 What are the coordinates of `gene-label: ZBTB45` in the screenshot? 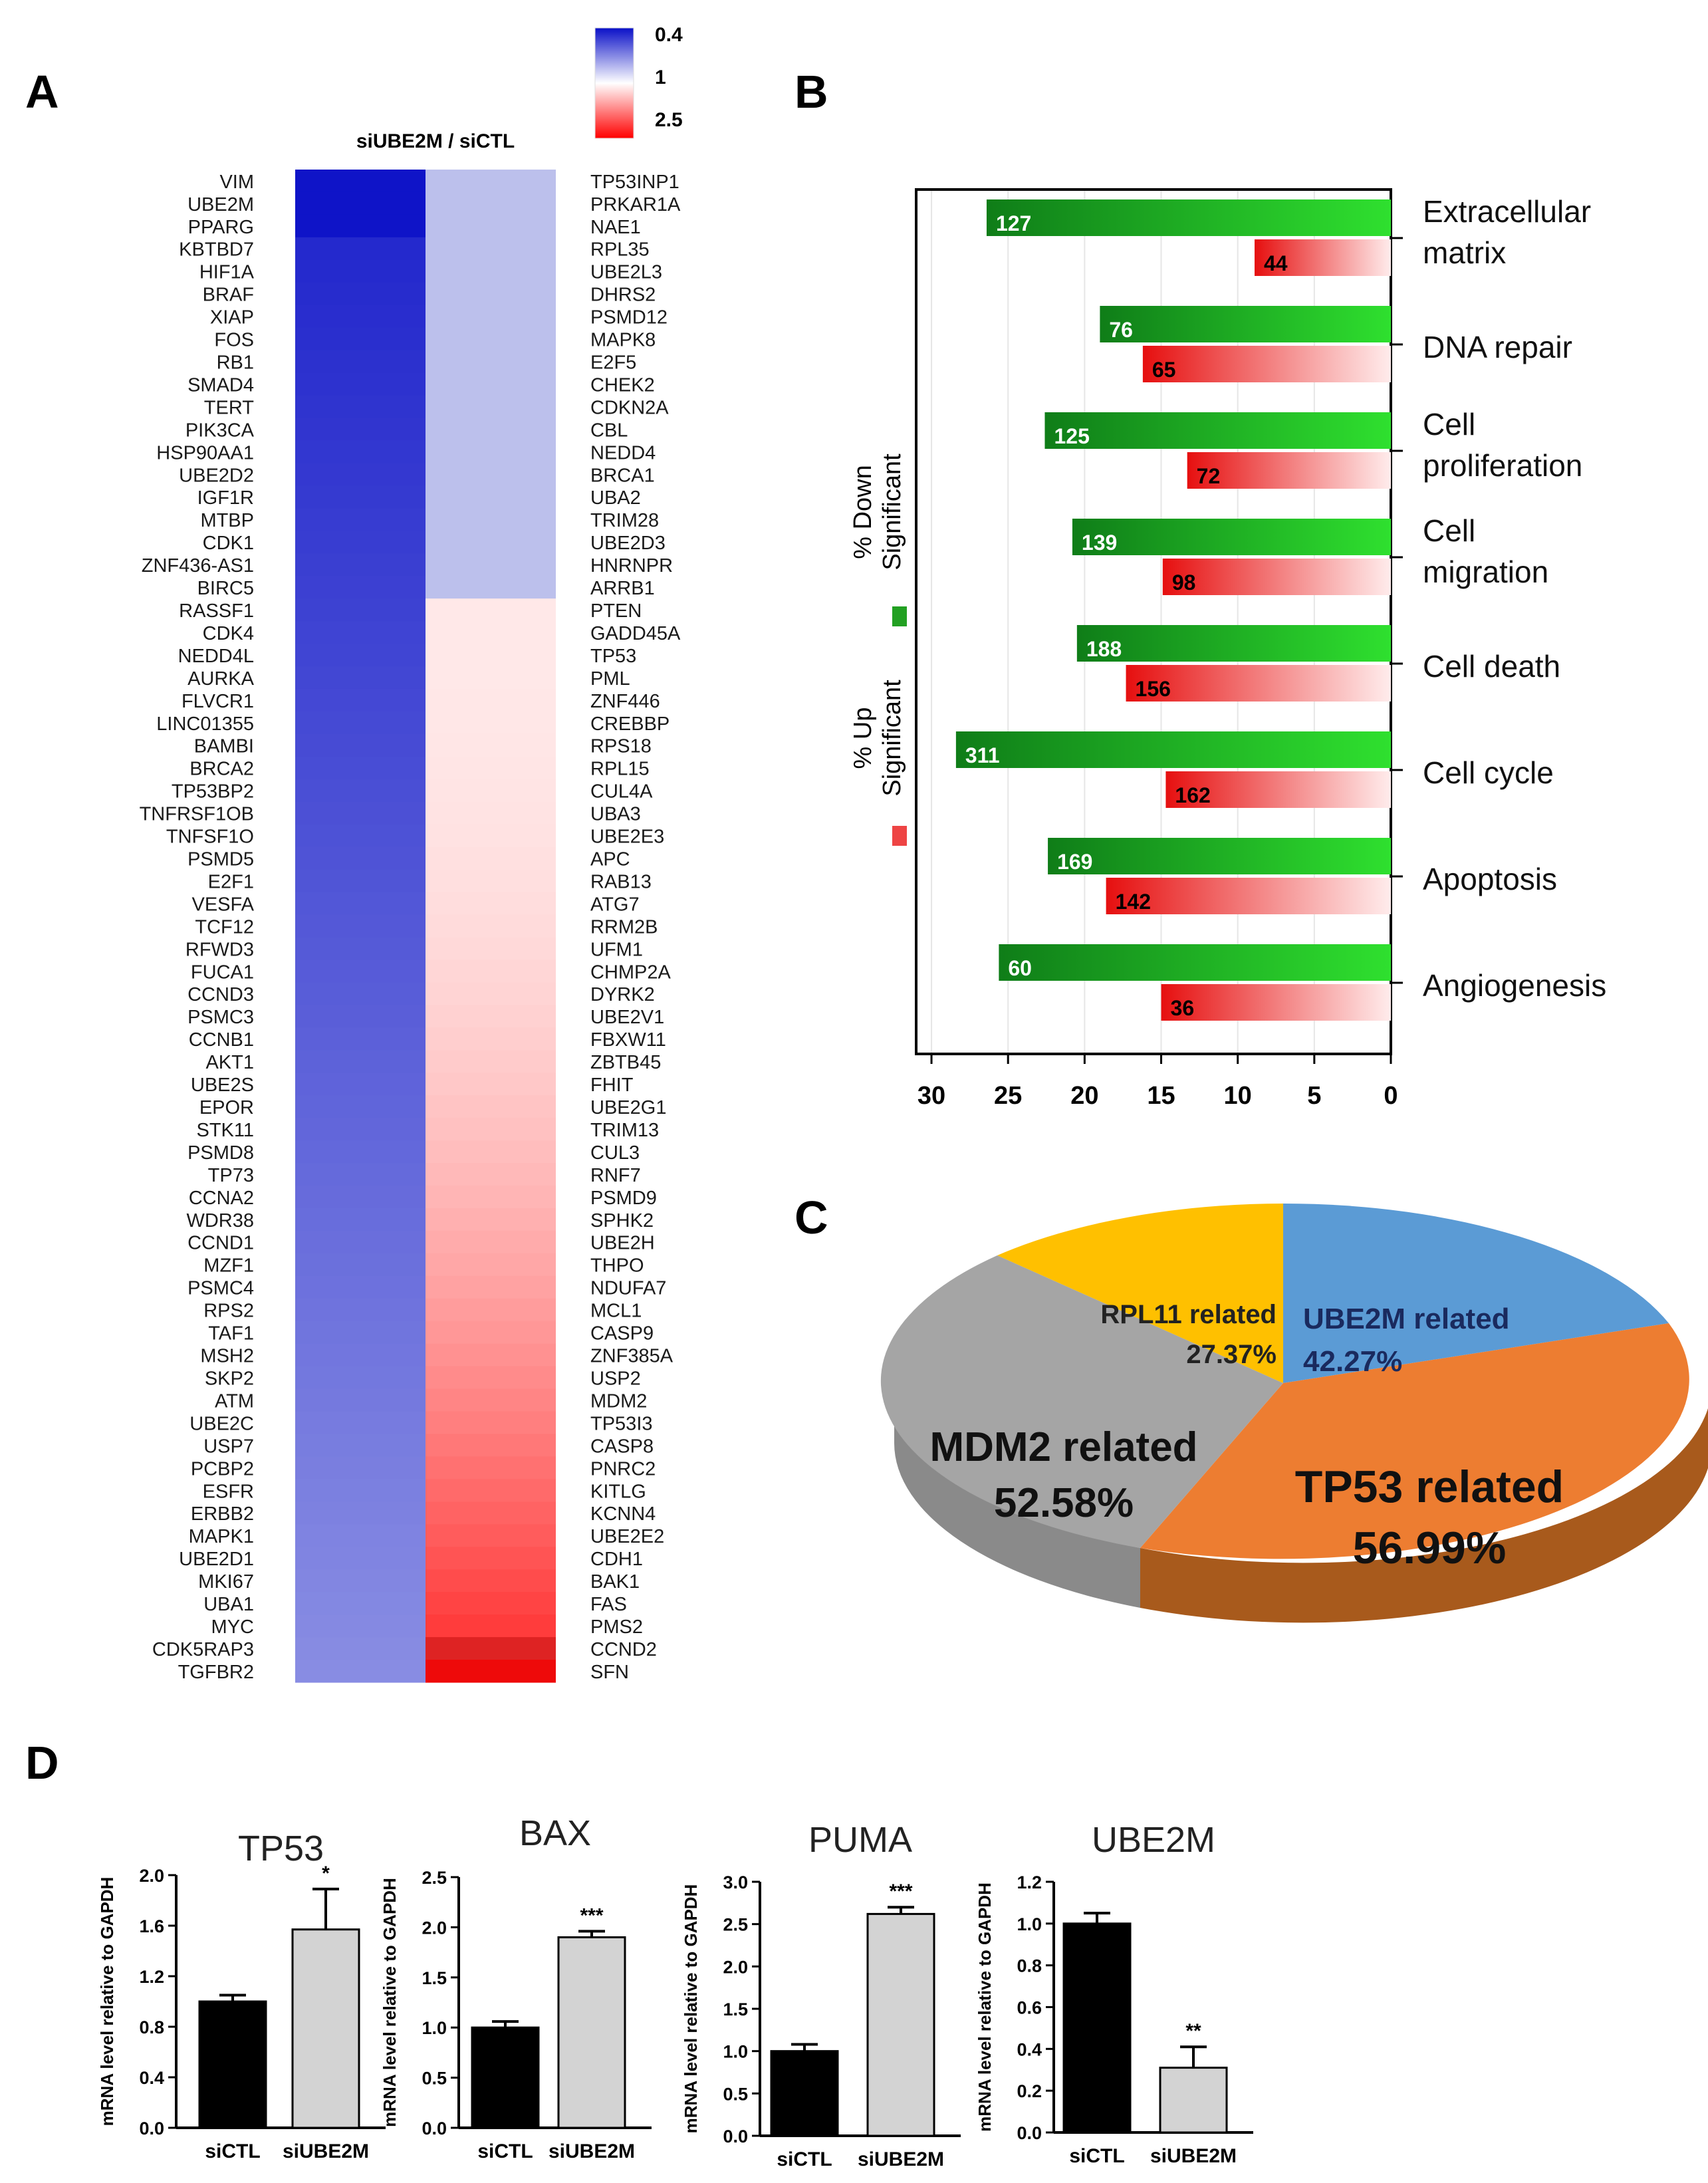 It's located at (625, 1062).